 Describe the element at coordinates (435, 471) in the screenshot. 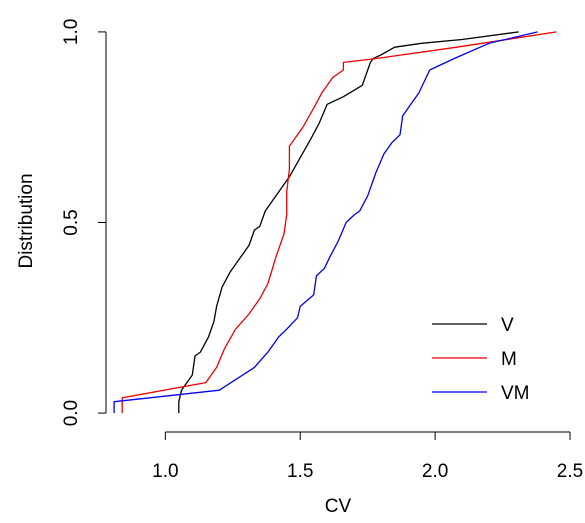

I see `x-tick-label: 2.0` at that location.